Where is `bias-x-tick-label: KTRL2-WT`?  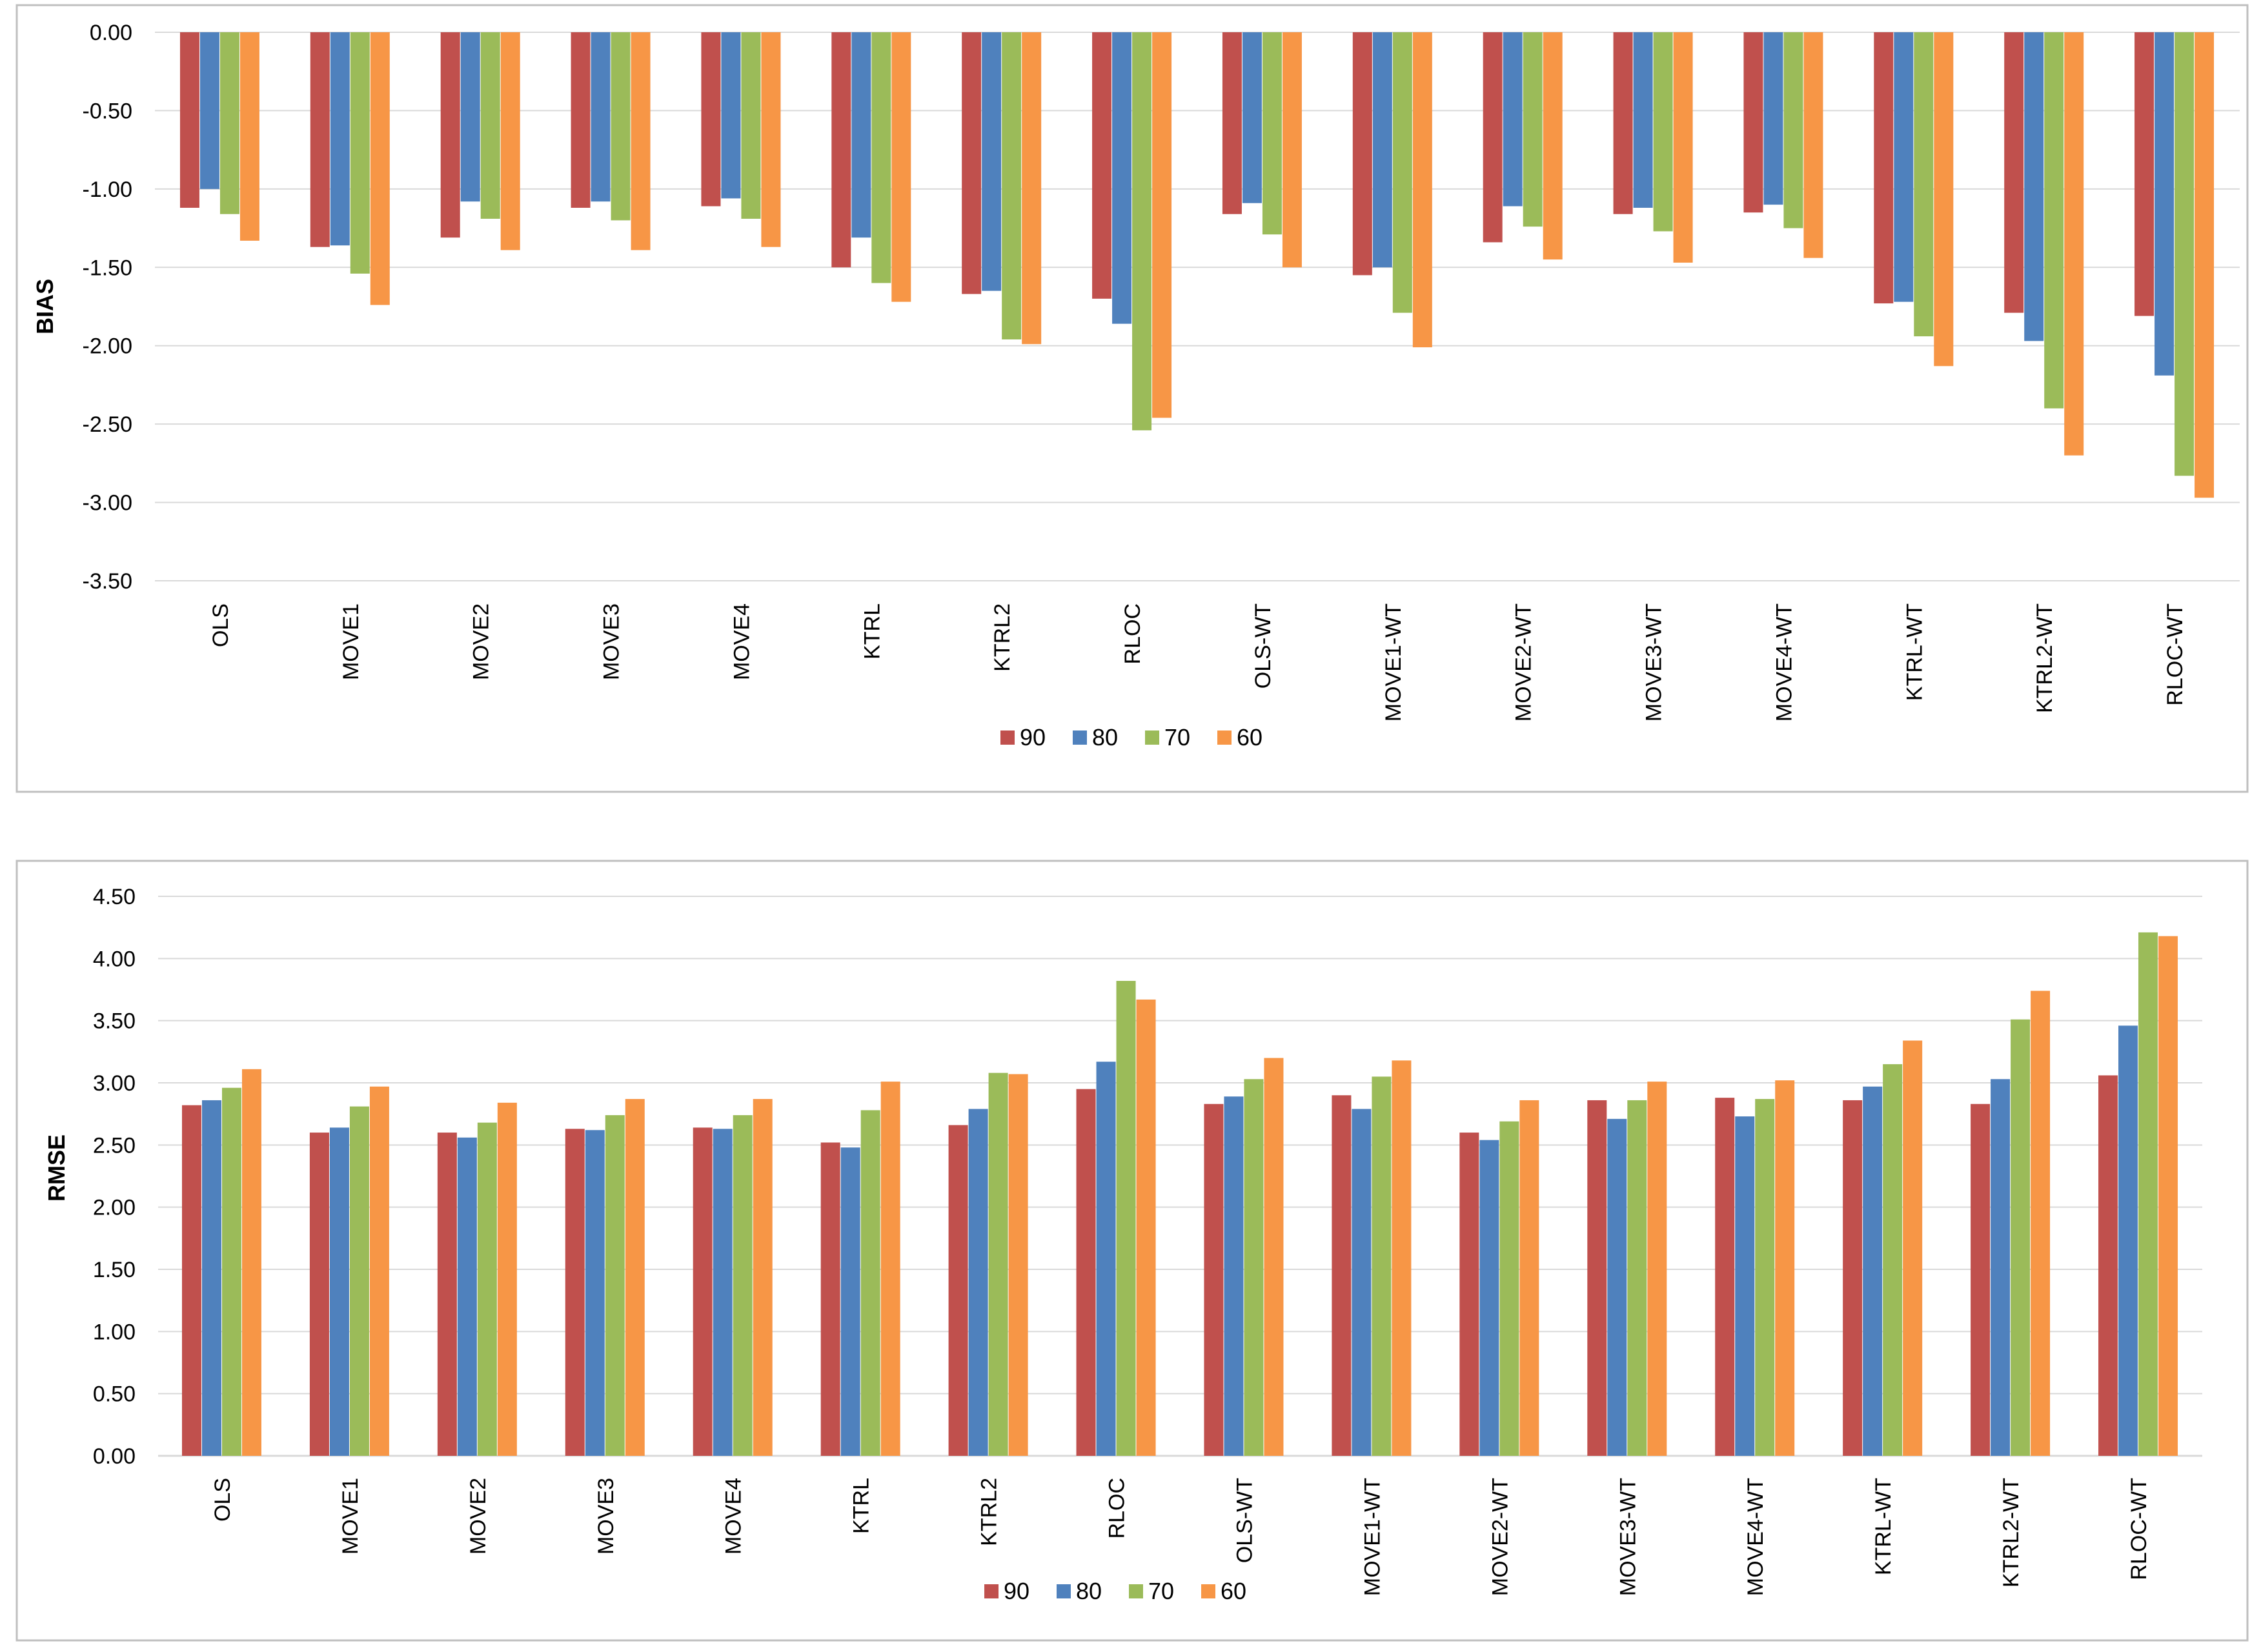
bias-x-tick-label: KTRL2-WT is located at coordinates (2045, 658).